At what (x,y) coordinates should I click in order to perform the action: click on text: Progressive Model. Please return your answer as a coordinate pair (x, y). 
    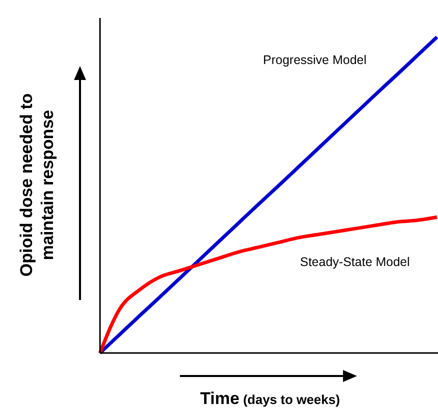
    Looking at the image, I should click on (315, 60).